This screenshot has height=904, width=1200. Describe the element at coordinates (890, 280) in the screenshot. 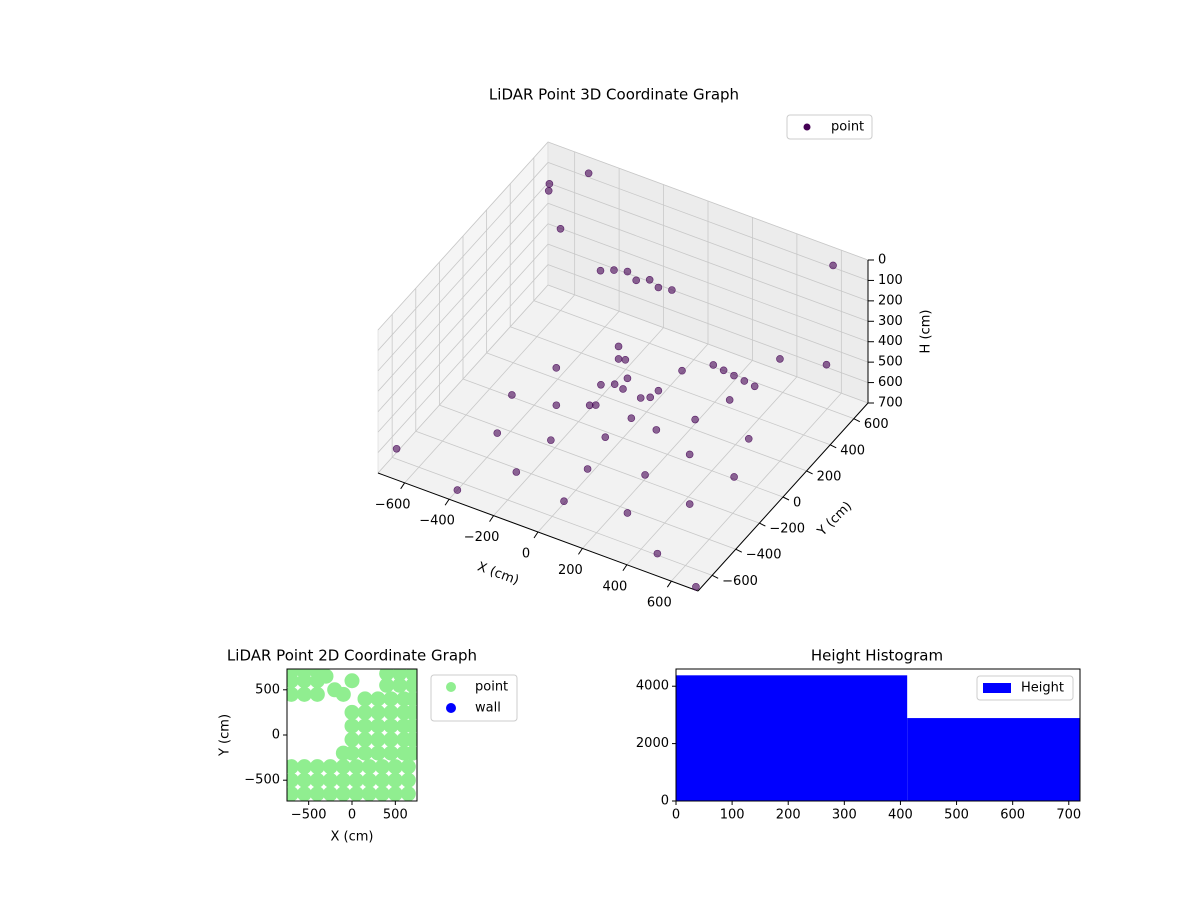

I see `z-tick-label: 100` at that location.